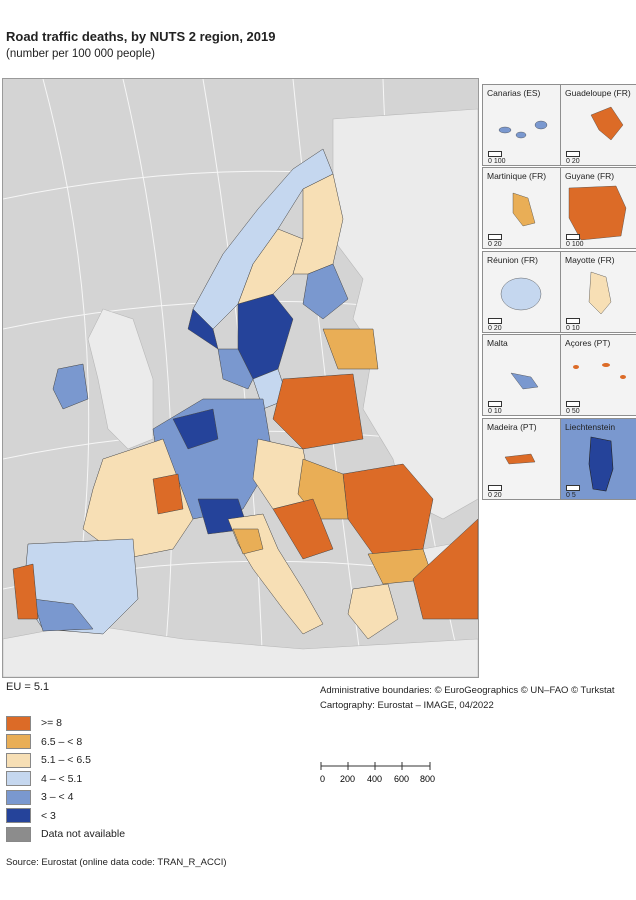  I want to click on inset-label: Madeira (PT), so click(512, 427).